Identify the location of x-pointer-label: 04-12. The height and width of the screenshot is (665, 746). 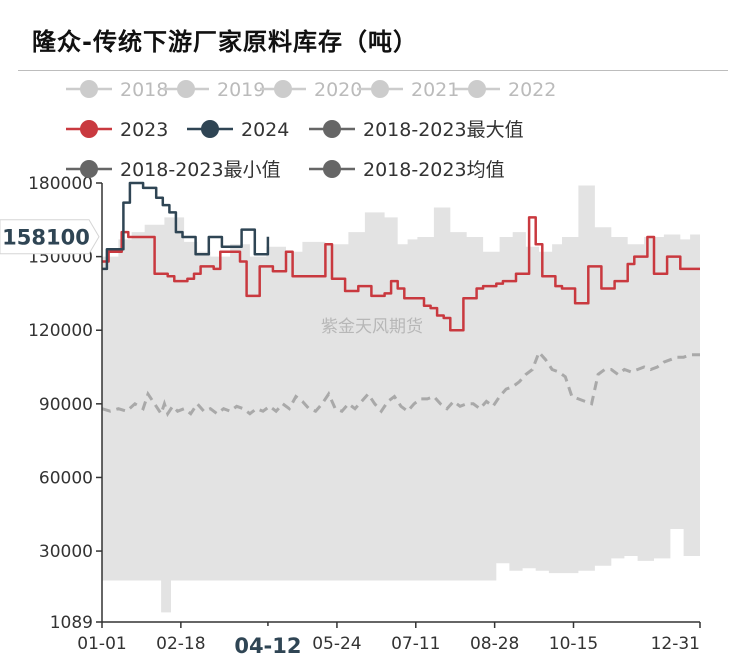
(267, 646).